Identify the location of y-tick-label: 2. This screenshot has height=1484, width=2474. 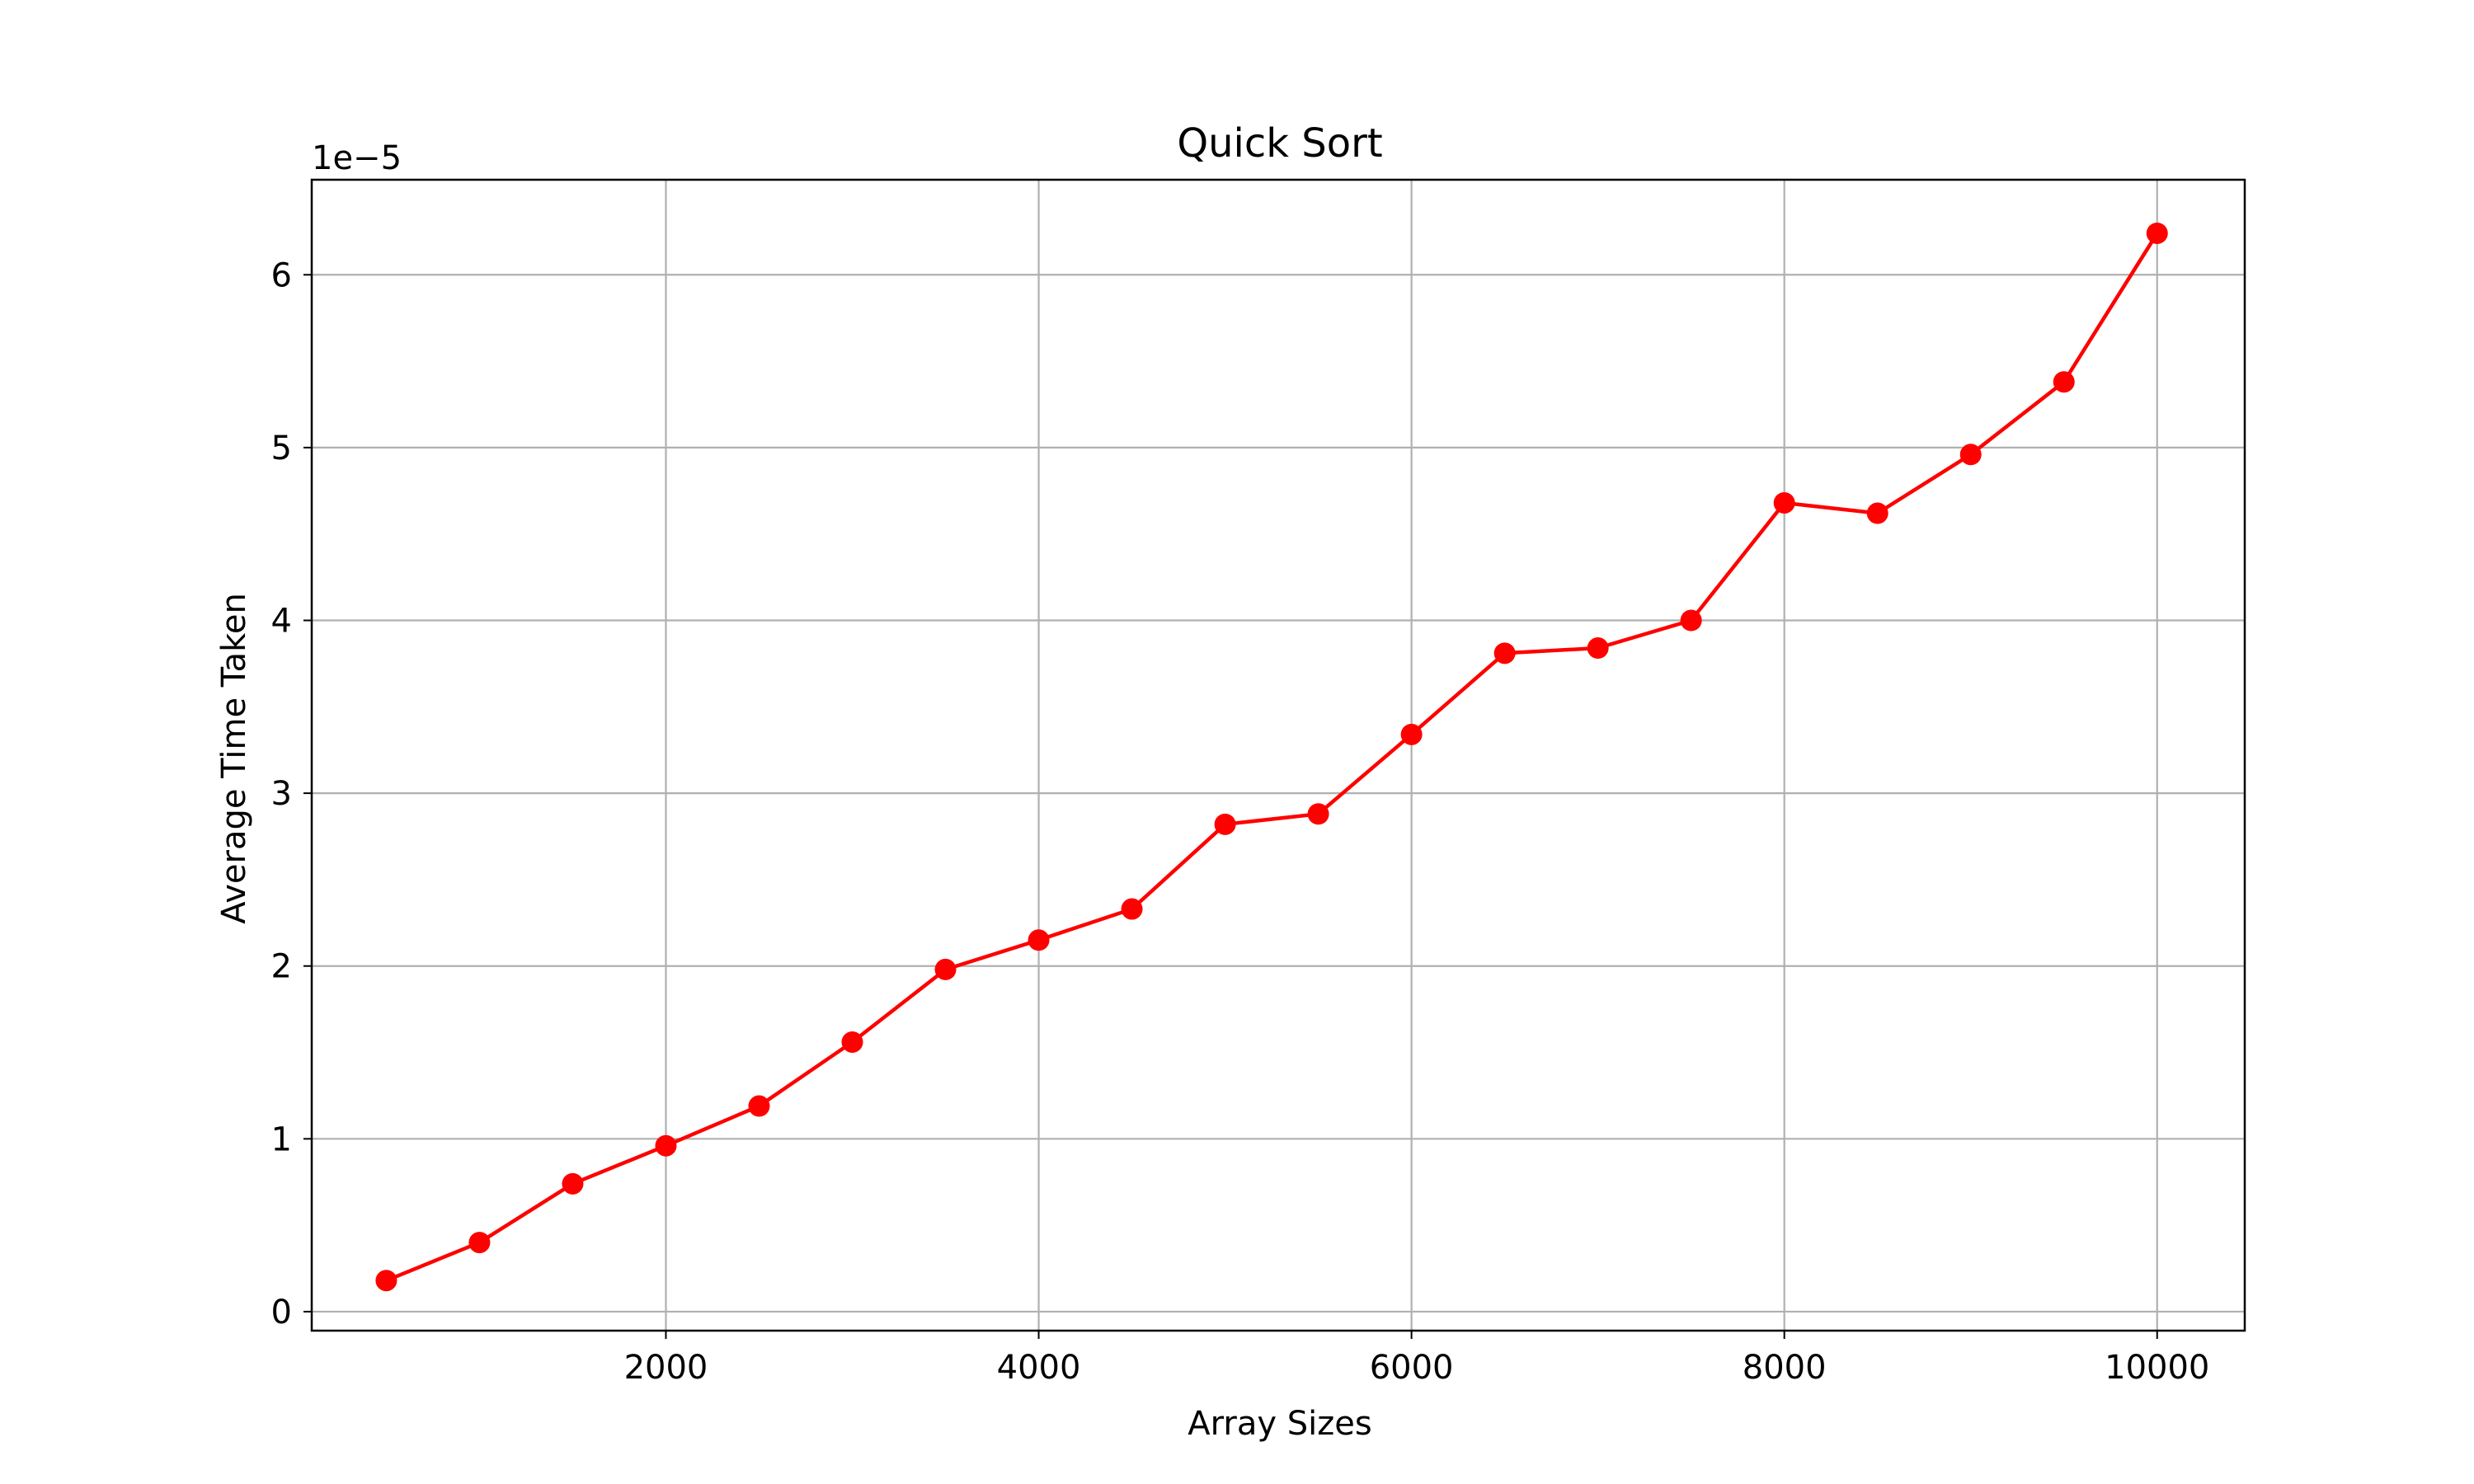
(281, 967).